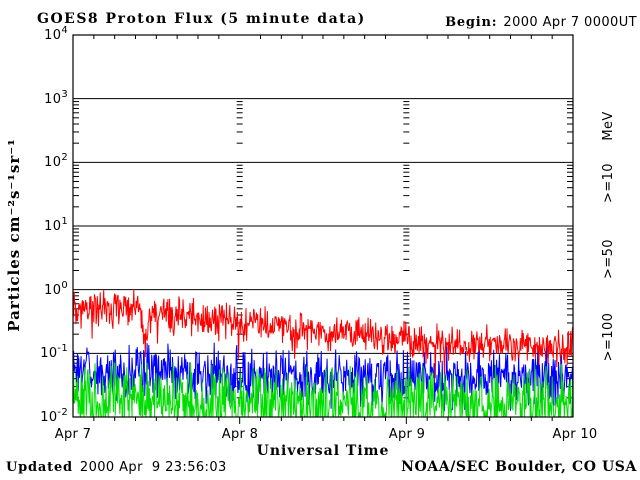 The image size is (640, 480). What do you see at coordinates (73, 434) in the screenshot?
I see `x-tick-apr7: Apr 7` at bounding box center [73, 434].